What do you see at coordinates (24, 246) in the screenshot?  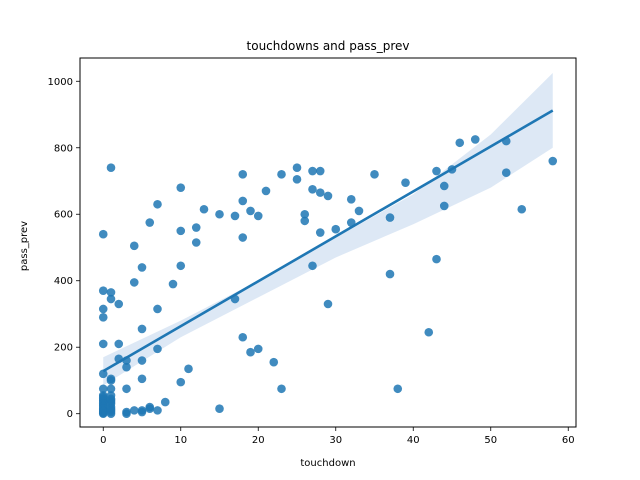 I see `y-axis-label: pass_prev` at bounding box center [24, 246].